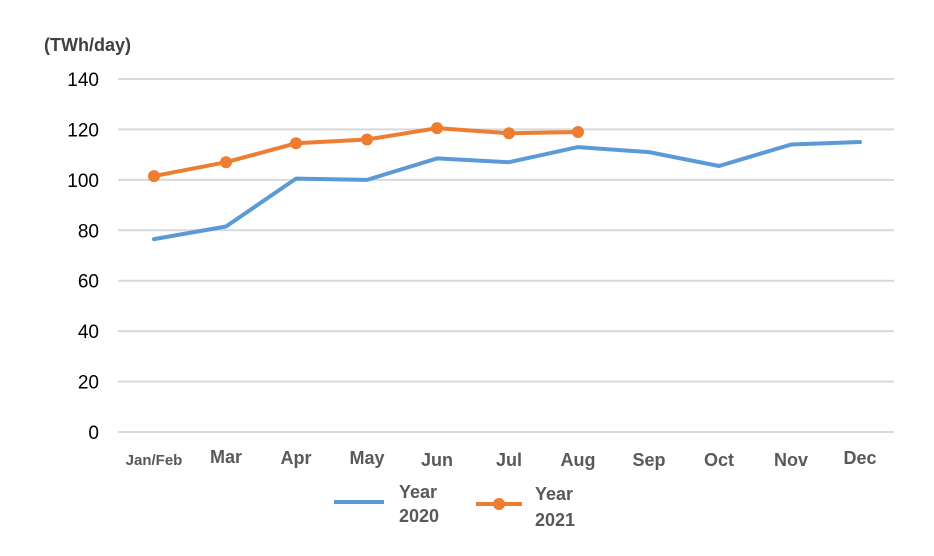  What do you see at coordinates (555, 520) in the screenshot?
I see `legend-label: 2021` at bounding box center [555, 520].